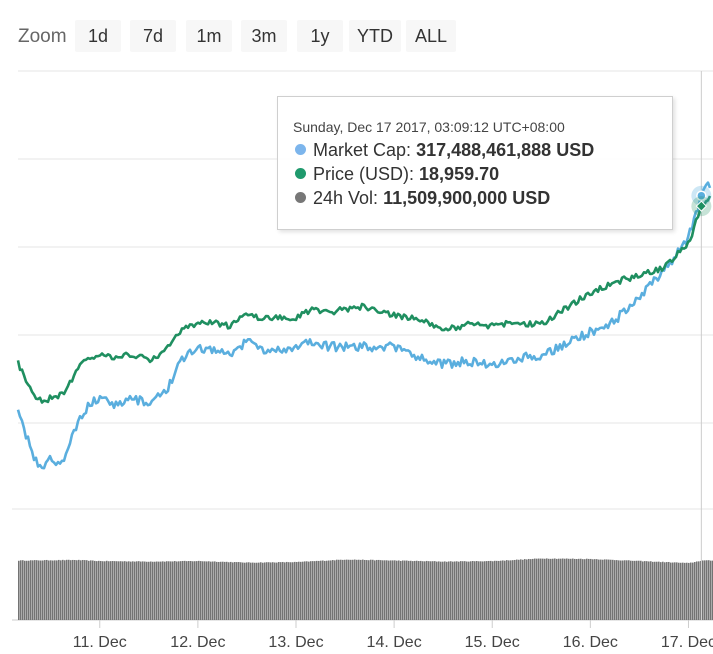 The width and height of the screenshot is (713, 654). What do you see at coordinates (98, 36) in the screenshot?
I see `zoom-button-1d: 1d` at bounding box center [98, 36].